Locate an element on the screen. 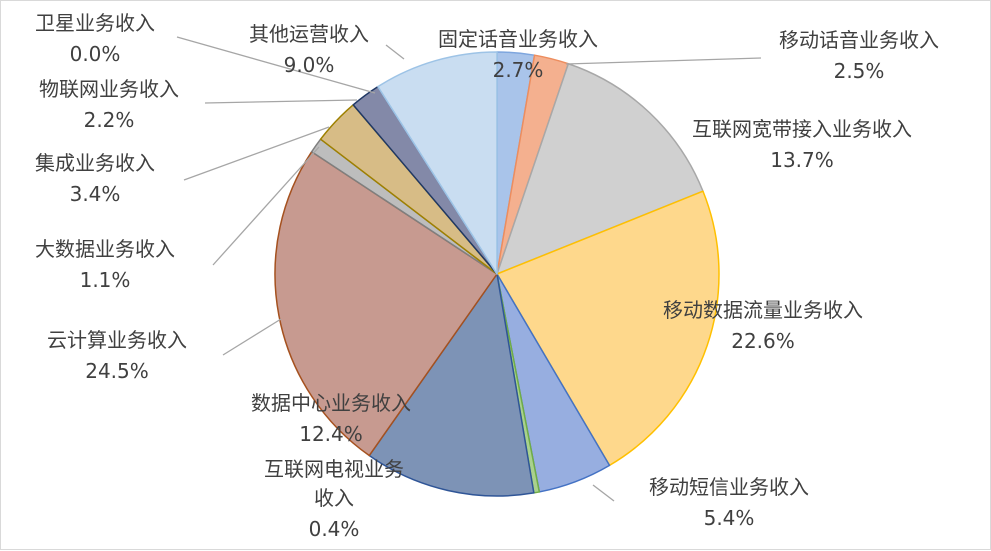  slice-label-11: 物联网业务收入 is located at coordinates (109, 89).